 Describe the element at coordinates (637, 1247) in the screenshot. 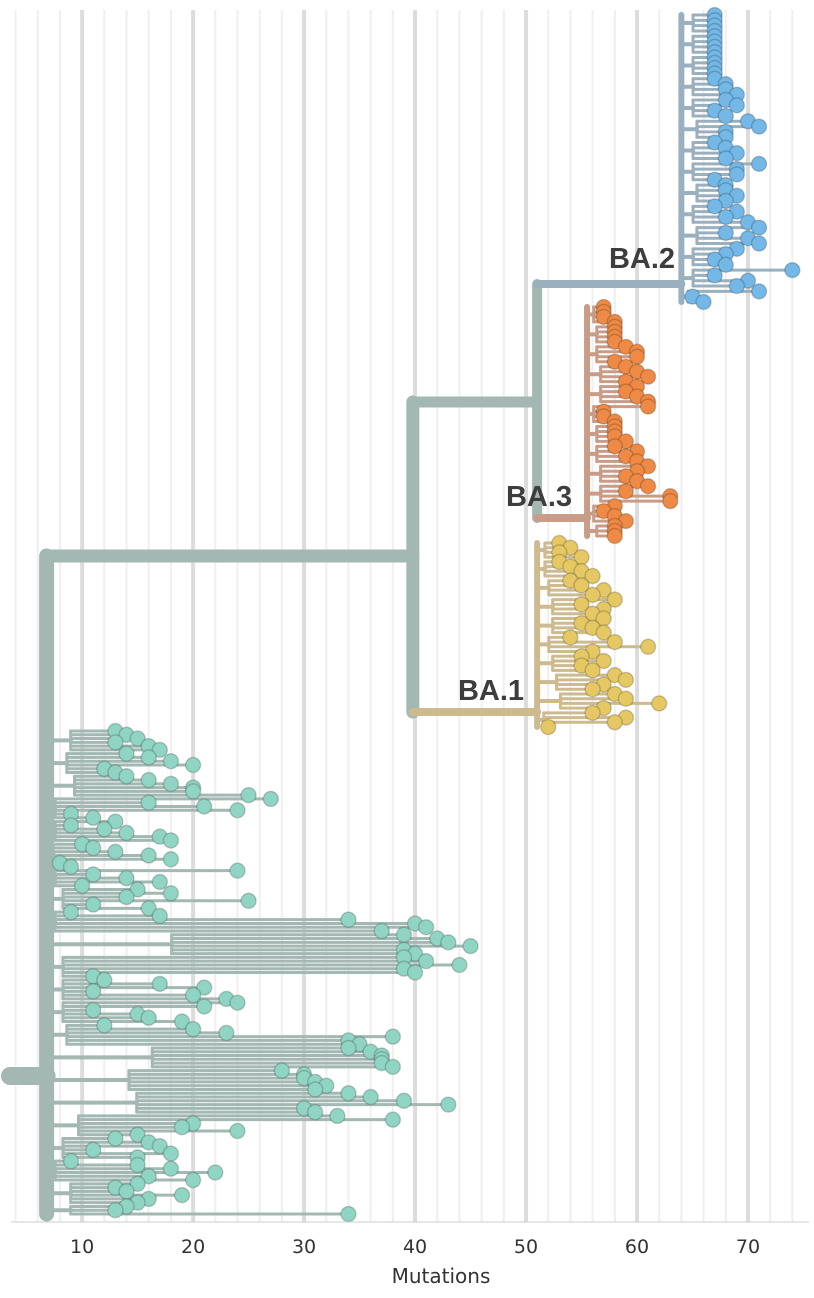

I see `x-tick-label: 60` at that location.